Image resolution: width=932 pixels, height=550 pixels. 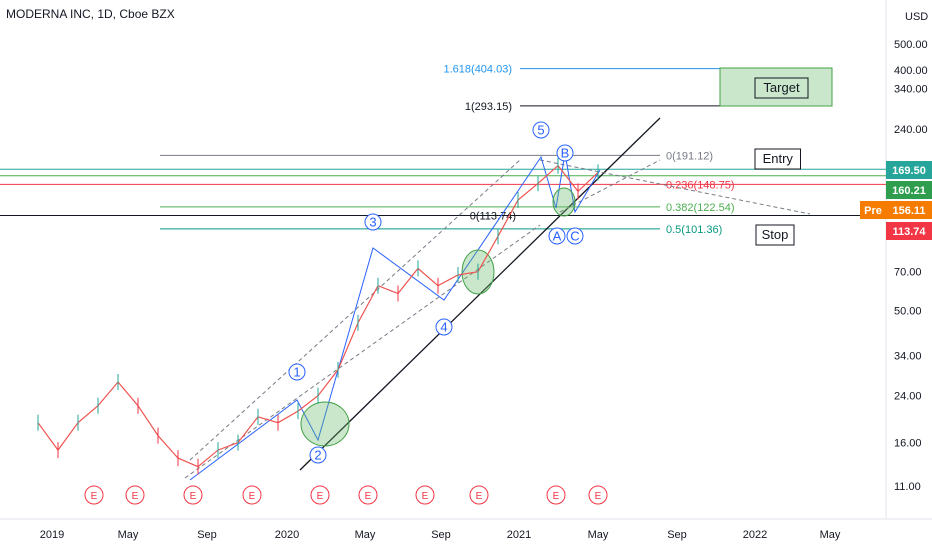 What do you see at coordinates (700, 185) in the screenshot?
I see `fib-label: 0.236(148.75)` at bounding box center [700, 185].